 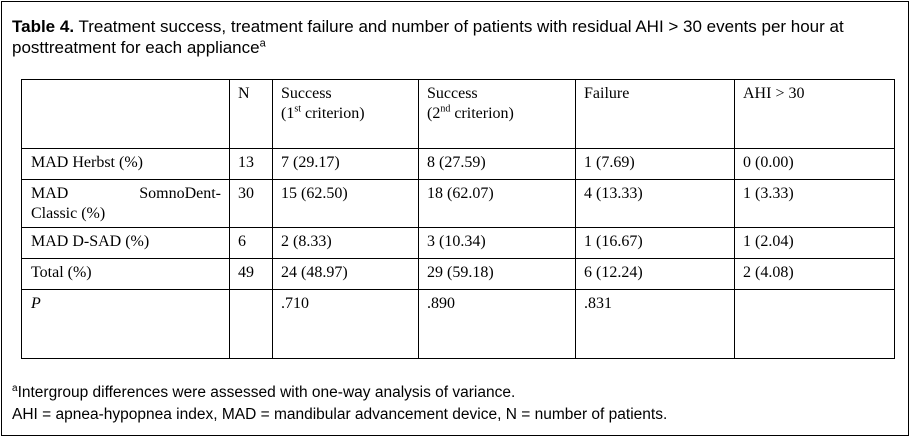 What do you see at coordinates (655, 164) in the screenshot?
I see `cell-failure: 1 (7.69)` at bounding box center [655, 164].